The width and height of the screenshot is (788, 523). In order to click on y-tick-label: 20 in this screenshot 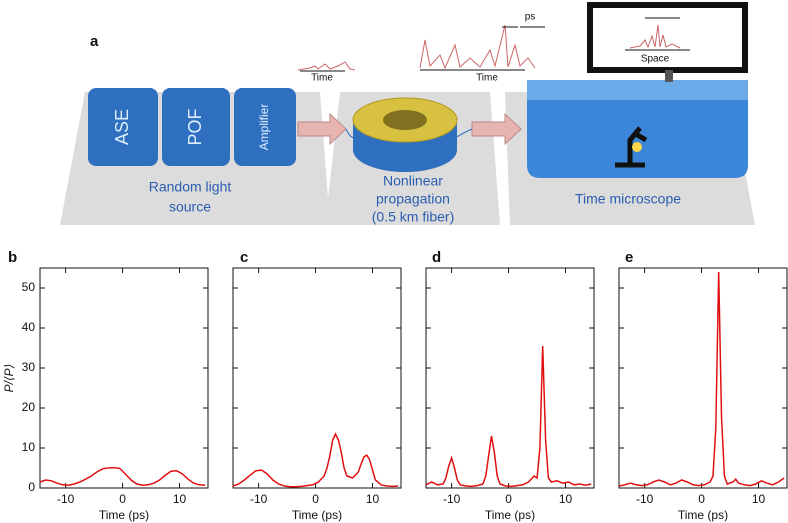, I will do `click(29, 407)`.